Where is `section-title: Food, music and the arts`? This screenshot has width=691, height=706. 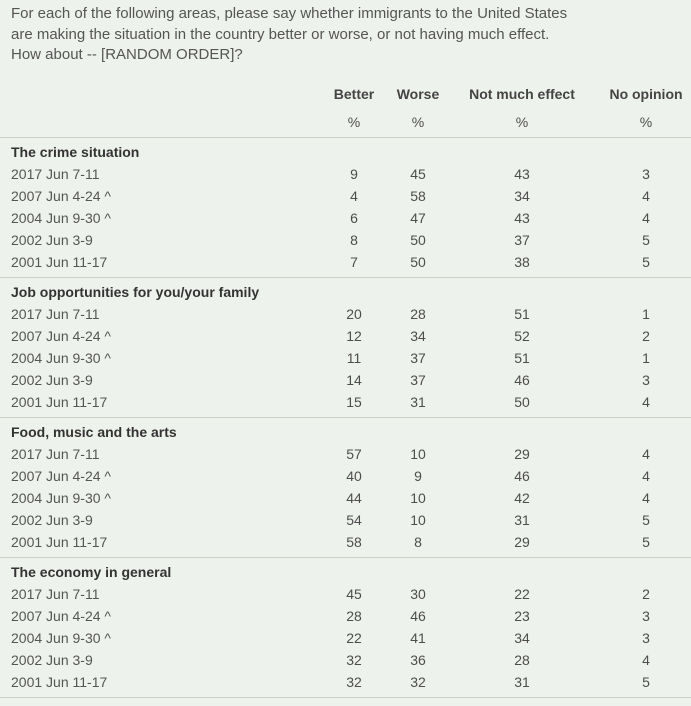
section-title: Food, music and the arts is located at coordinates (94, 432).